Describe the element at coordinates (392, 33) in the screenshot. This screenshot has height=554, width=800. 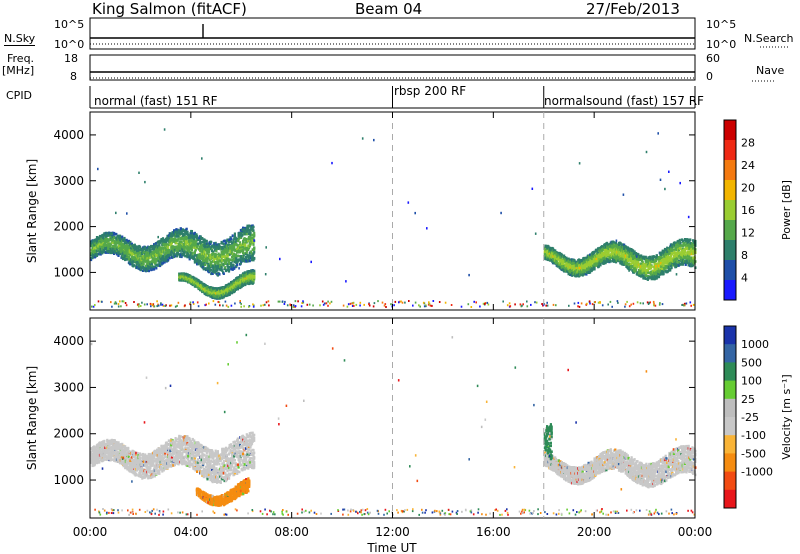
I see `nsky-panel-frame` at that location.